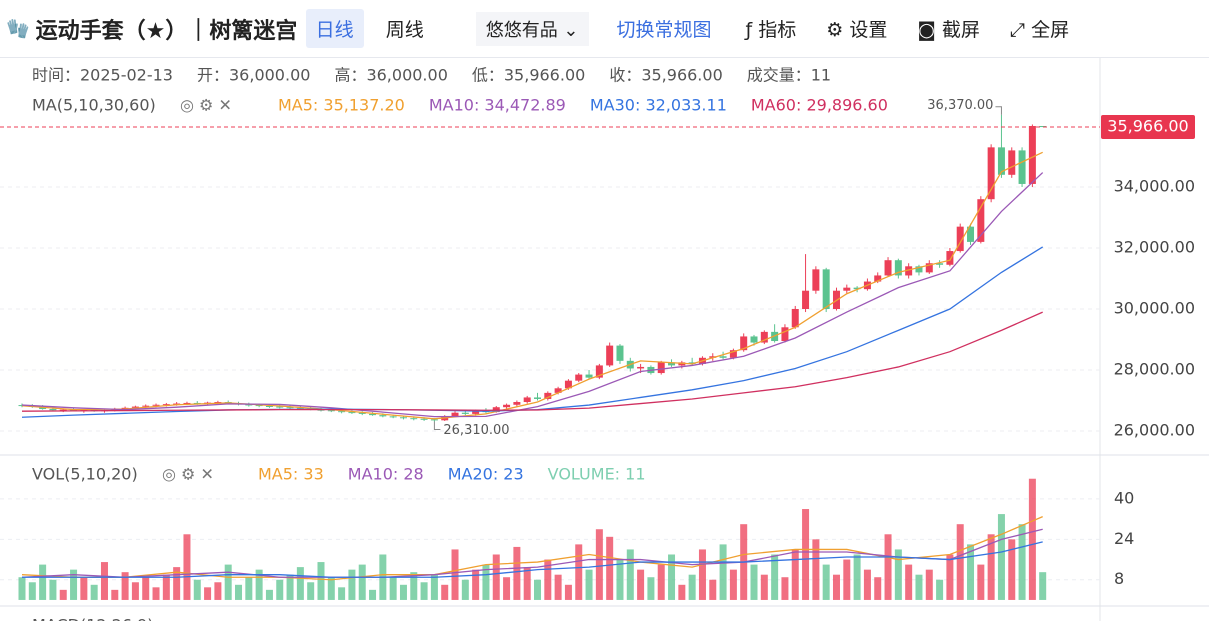 This screenshot has width=1209, height=621. What do you see at coordinates (1039, 28) in the screenshot?
I see `tool: ⤢ 全屏` at bounding box center [1039, 28].